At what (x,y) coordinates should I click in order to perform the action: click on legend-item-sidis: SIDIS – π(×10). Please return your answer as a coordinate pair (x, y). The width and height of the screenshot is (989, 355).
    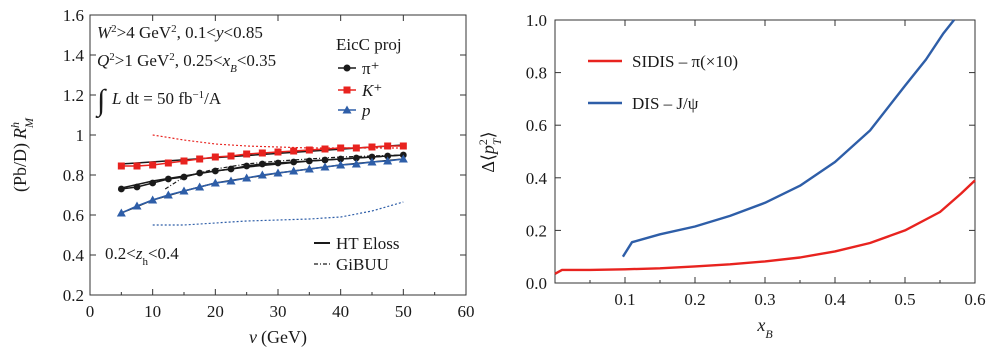
    Looking at the image, I should click on (663, 61).